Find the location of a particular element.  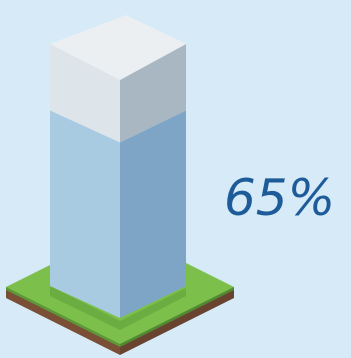

tower-empty-front is located at coordinates (85, 93).